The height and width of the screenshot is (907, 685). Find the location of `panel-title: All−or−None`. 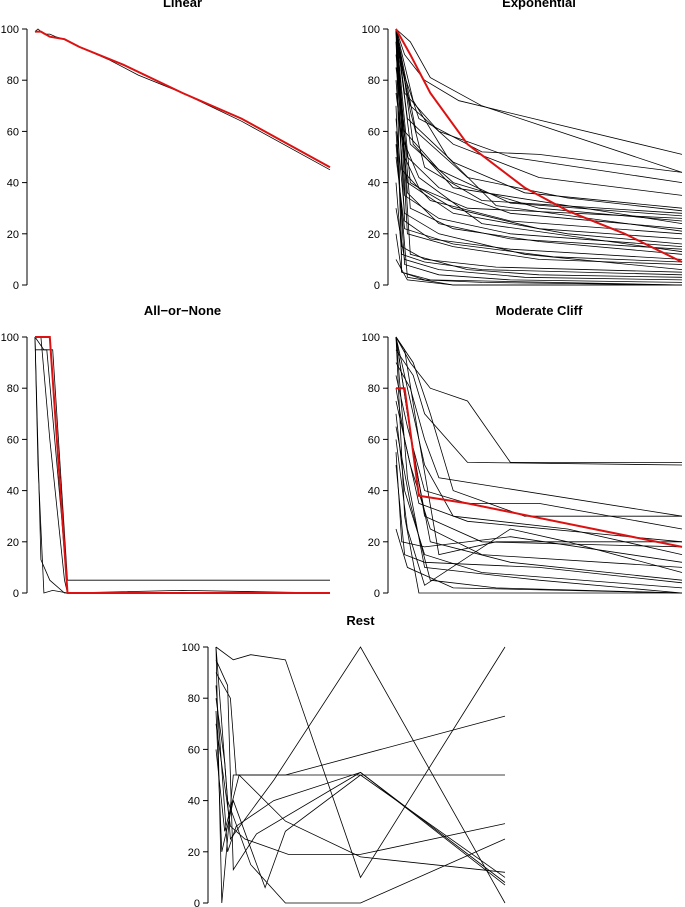

panel-title: All−or−None is located at coordinates (182, 310).